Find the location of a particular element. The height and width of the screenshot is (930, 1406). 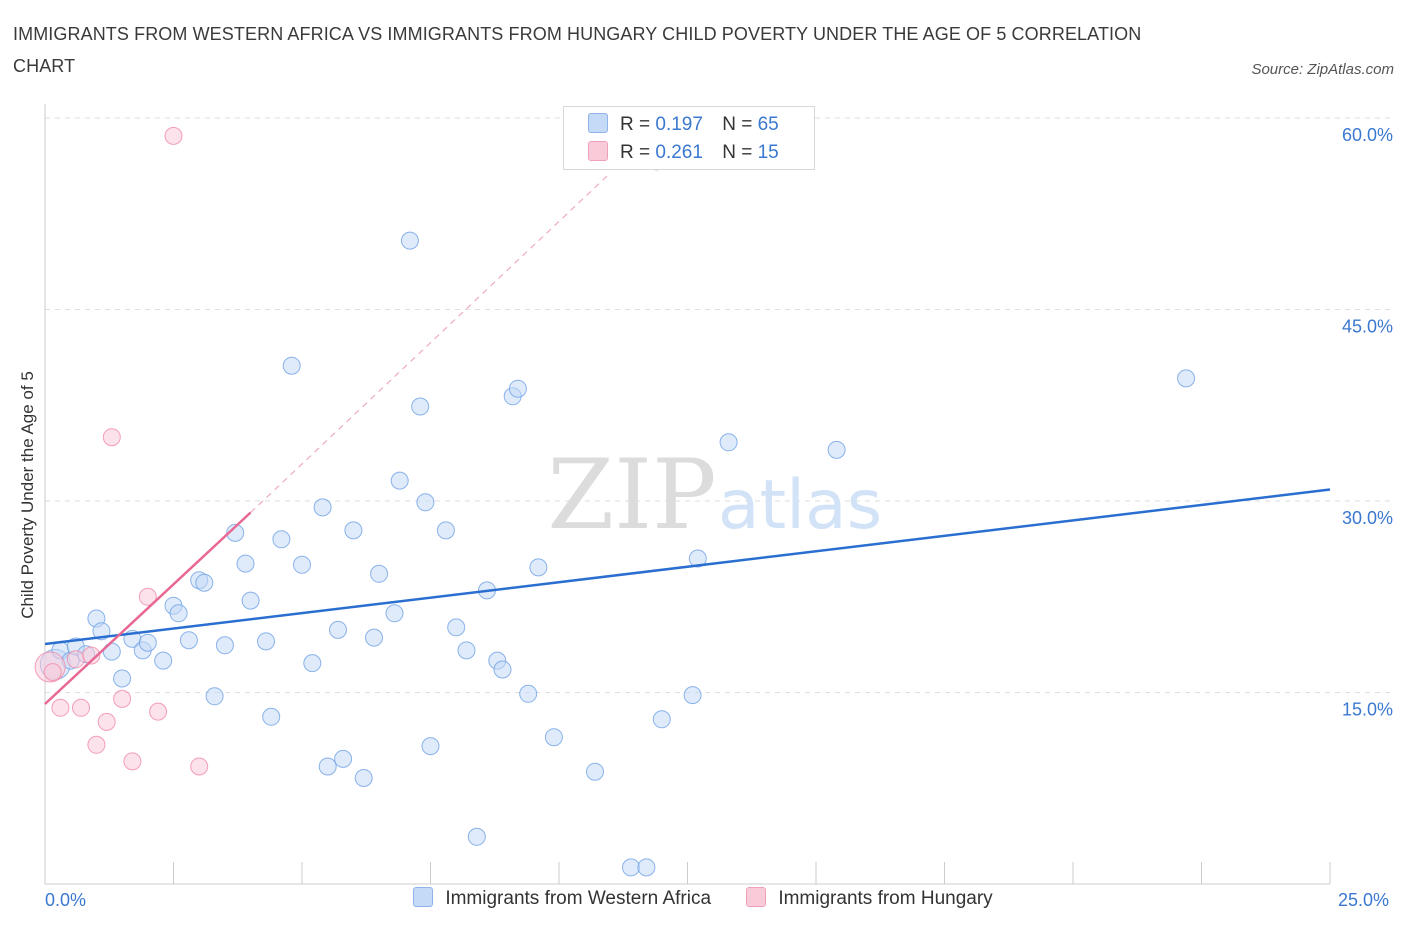

stats-row-western-africa: R = 0.197 N = 65 is located at coordinates (683, 125).